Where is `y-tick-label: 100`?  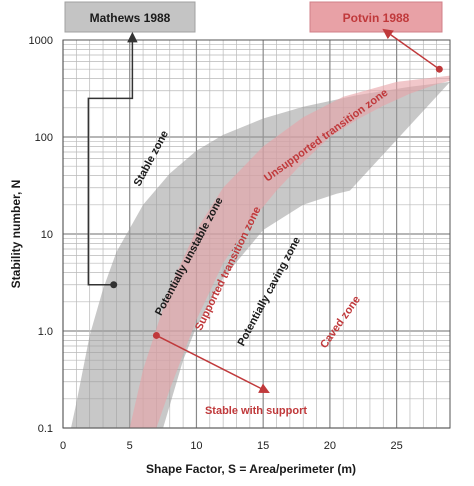
y-tick-label: 100 is located at coordinates (44, 138).